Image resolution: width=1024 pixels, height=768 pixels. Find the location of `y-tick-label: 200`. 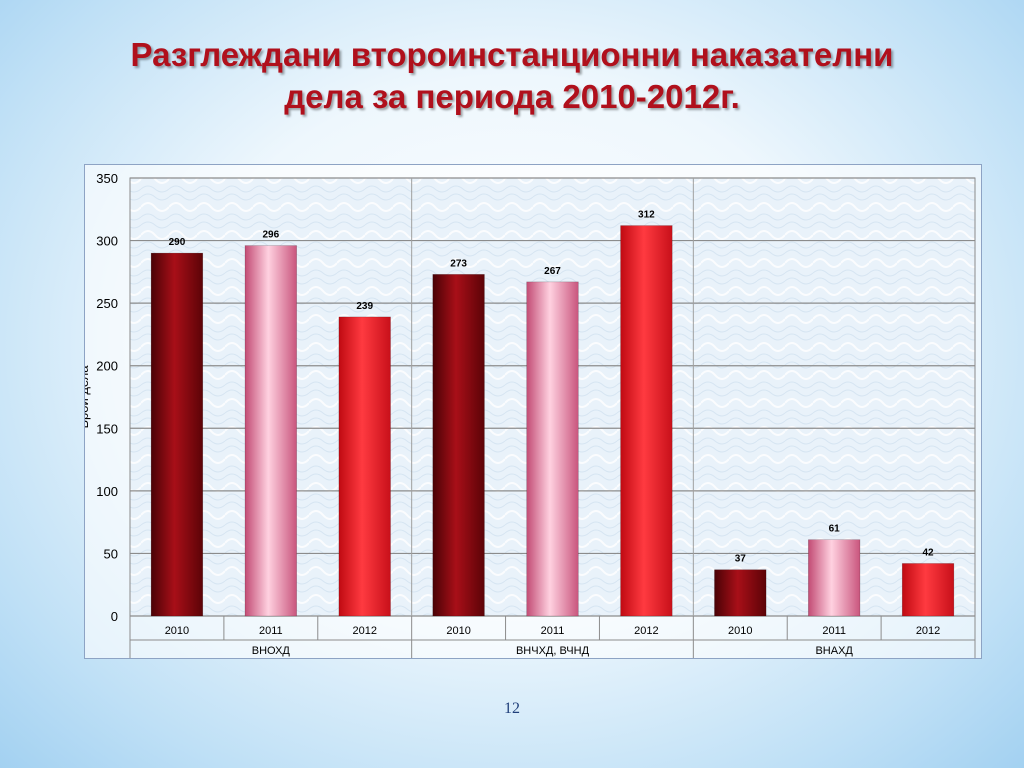

y-tick-label: 200 is located at coordinates (107, 366).